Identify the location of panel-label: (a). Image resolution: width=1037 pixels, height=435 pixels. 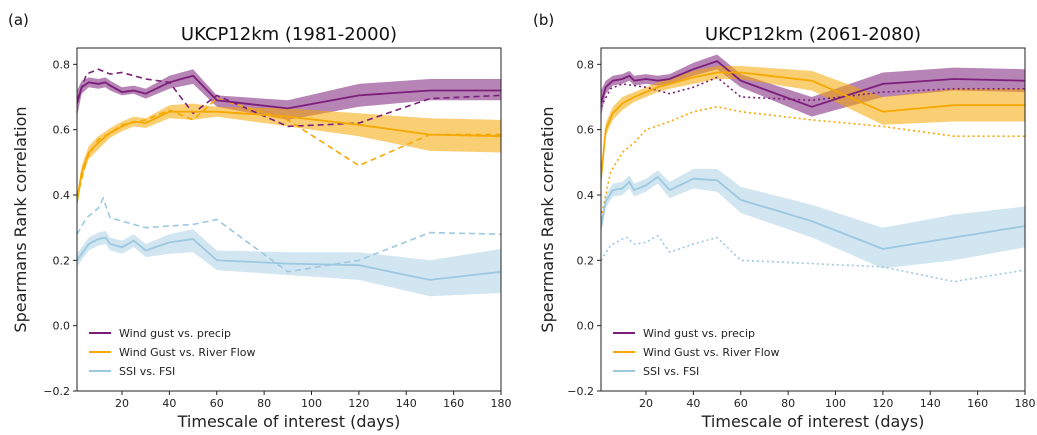
(18, 20).